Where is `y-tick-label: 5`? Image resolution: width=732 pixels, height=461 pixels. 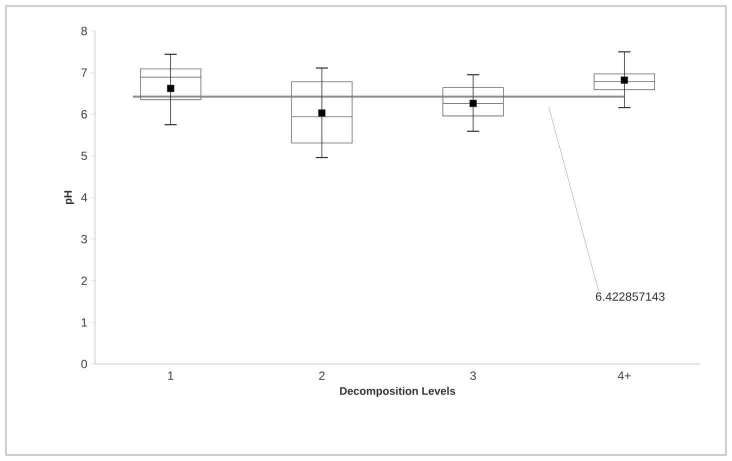
y-tick-label: 5 is located at coordinates (84, 156).